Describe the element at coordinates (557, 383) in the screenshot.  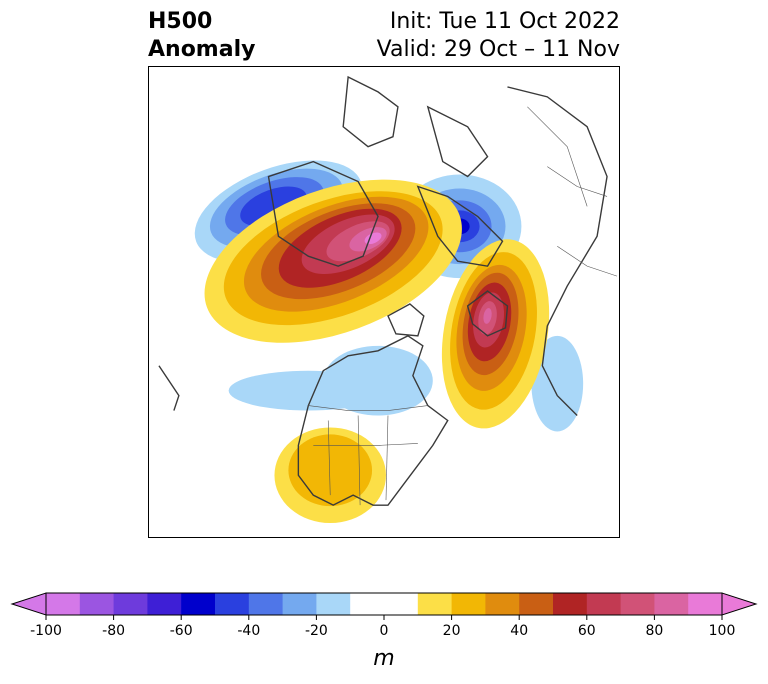
I see `anomaly-negative-atlantic` at that location.